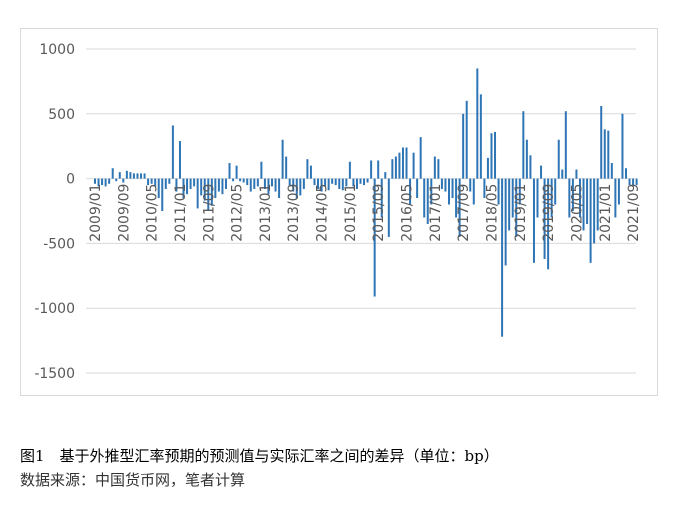  What do you see at coordinates (521, 213) in the screenshot?
I see `x-tick-label: 2019/01` at bounding box center [521, 213].